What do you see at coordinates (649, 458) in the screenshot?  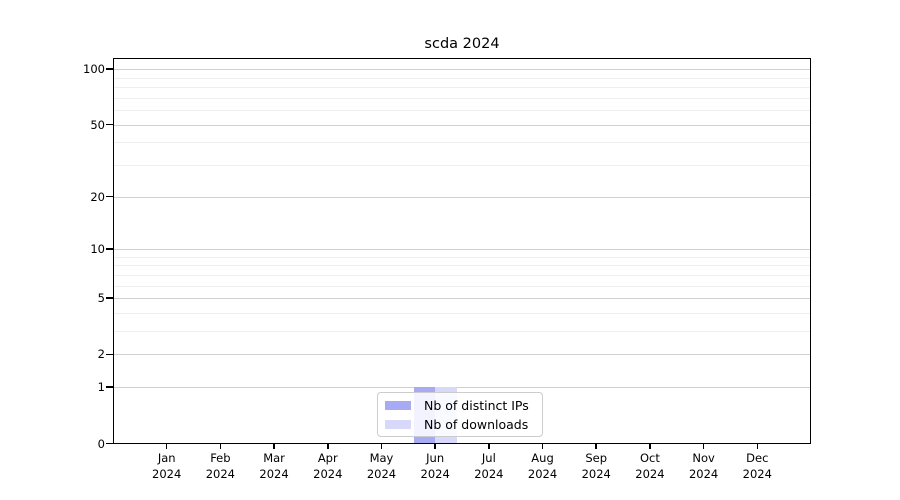 I see `x-tick-month: Oct` at bounding box center [649, 458].